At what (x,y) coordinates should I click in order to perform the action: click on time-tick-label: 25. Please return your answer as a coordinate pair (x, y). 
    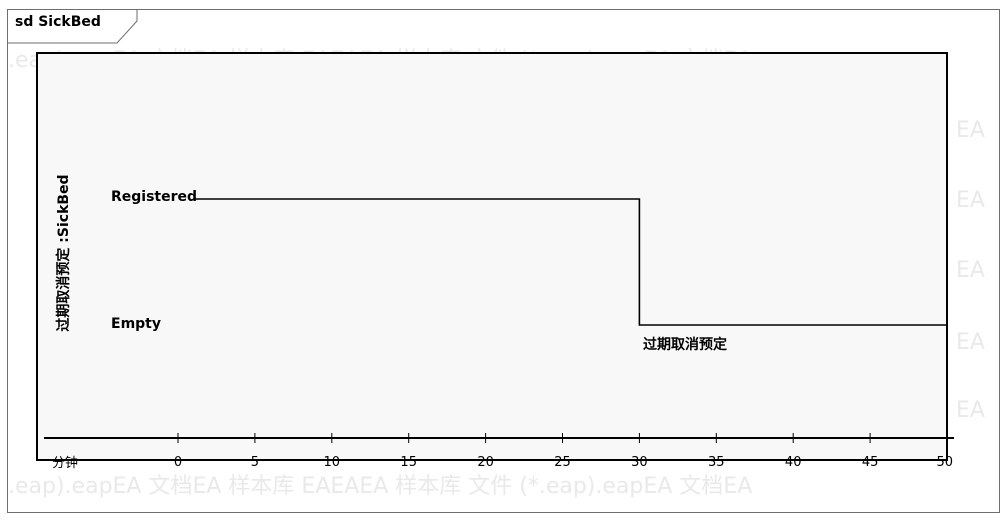
    Looking at the image, I should click on (562, 462).